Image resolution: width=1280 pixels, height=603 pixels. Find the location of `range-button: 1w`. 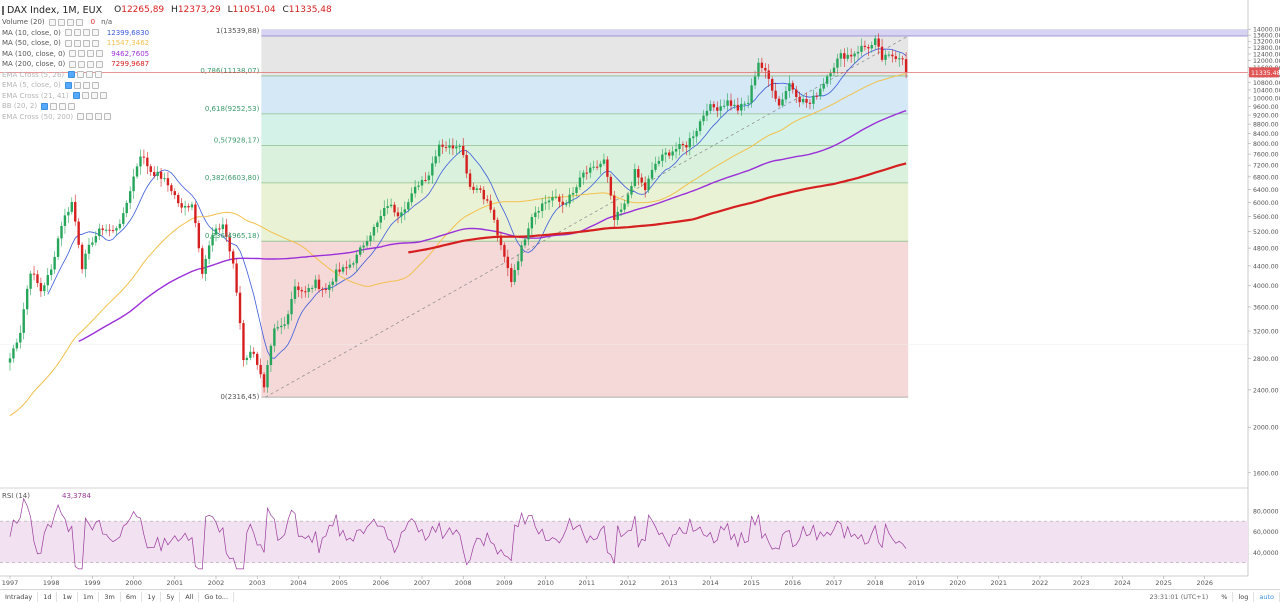

range-button: 1w is located at coordinates (67, 596).